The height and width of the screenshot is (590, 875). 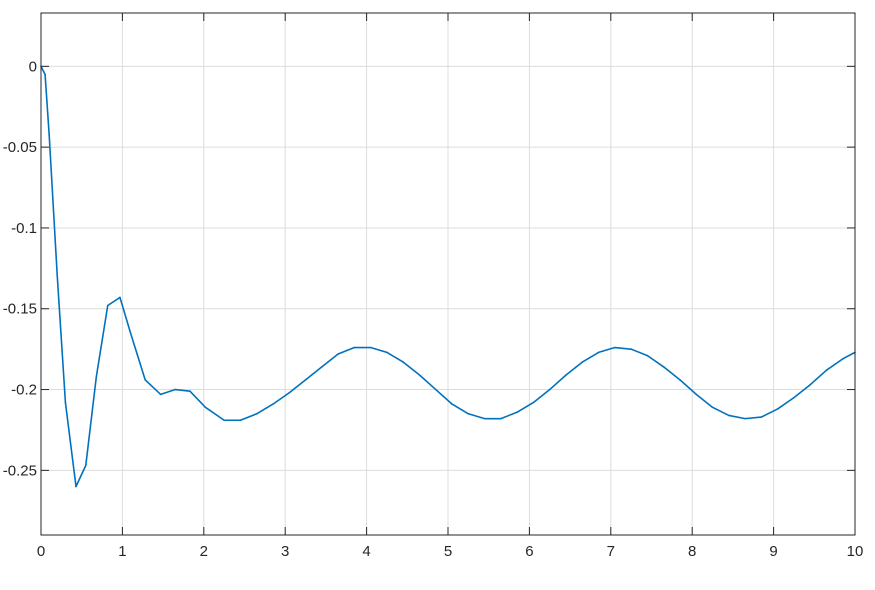 What do you see at coordinates (855, 551) in the screenshot?
I see `x-tick-label: 10` at bounding box center [855, 551].